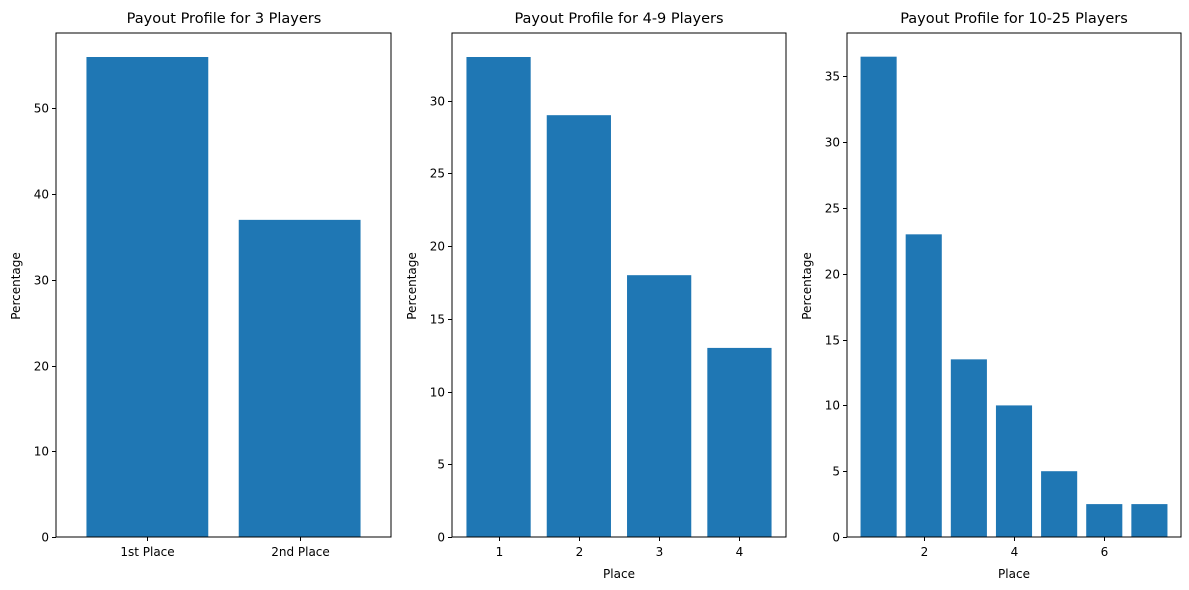  Describe the element at coordinates (836, 307) in the screenshot. I see `y-axis: 0 5 10 15 20 25 30 35` at that location.